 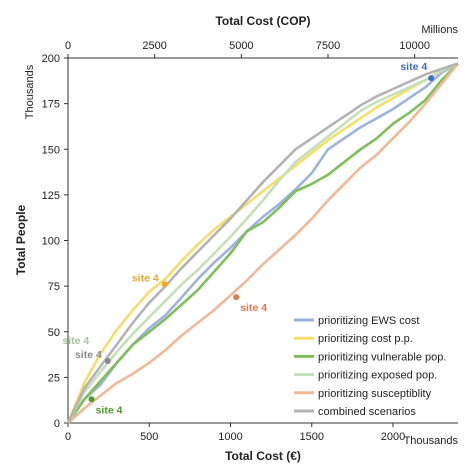 I want to click on y-tick-label: 175, so click(x=51, y=105).